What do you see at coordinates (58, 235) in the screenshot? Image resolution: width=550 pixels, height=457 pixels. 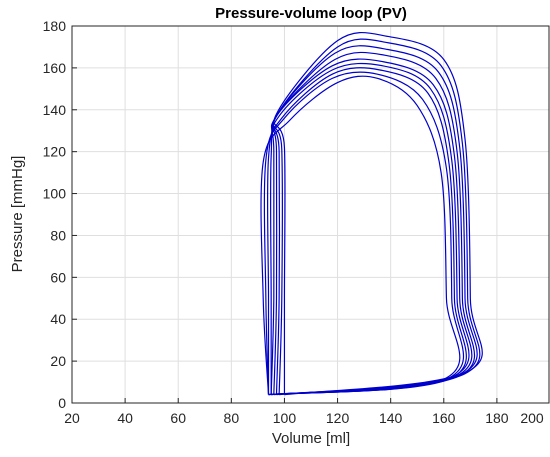 I see `y-tick-label: 80` at bounding box center [58, 235].